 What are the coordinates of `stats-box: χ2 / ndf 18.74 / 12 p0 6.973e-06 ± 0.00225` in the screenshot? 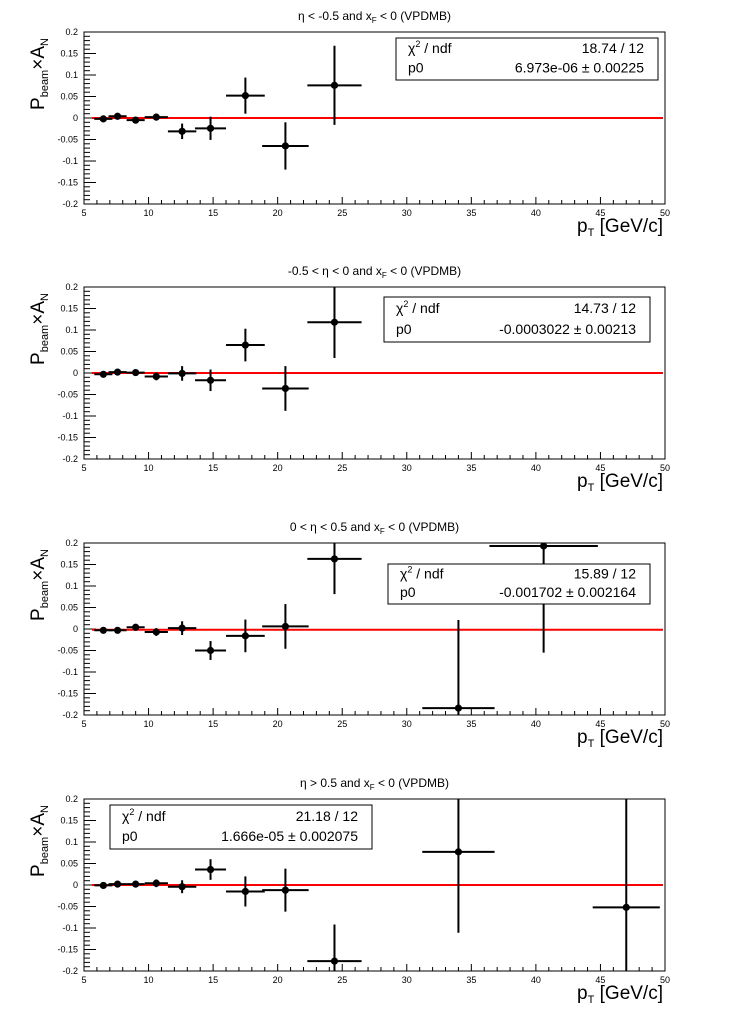 It's located at (527, 59).